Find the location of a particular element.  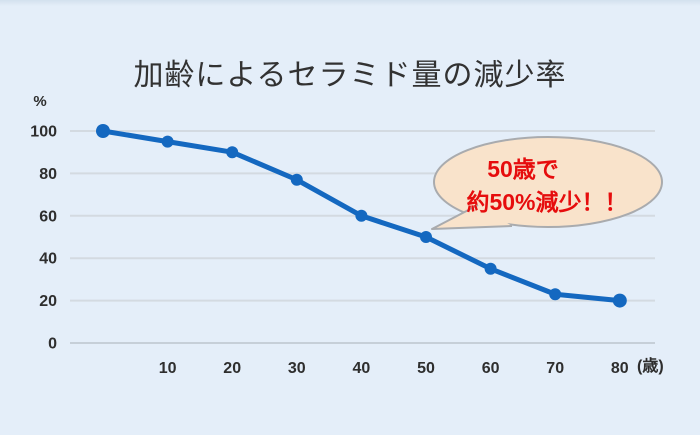

x-tick-label-70: 70 is located at coordinates (555, 368).